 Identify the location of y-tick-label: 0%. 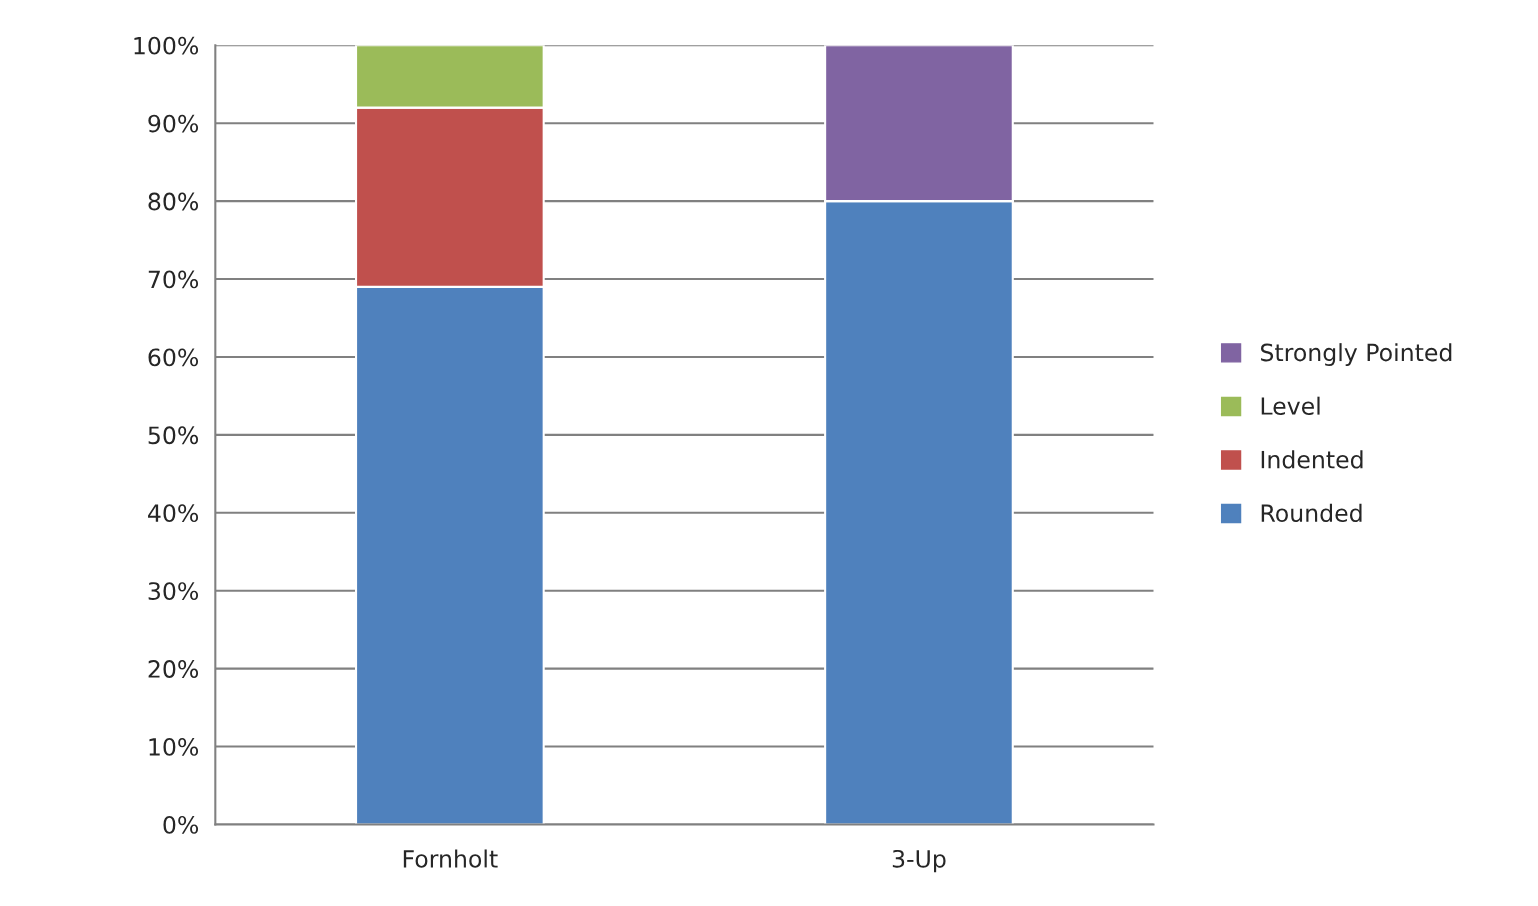
(181, 824).